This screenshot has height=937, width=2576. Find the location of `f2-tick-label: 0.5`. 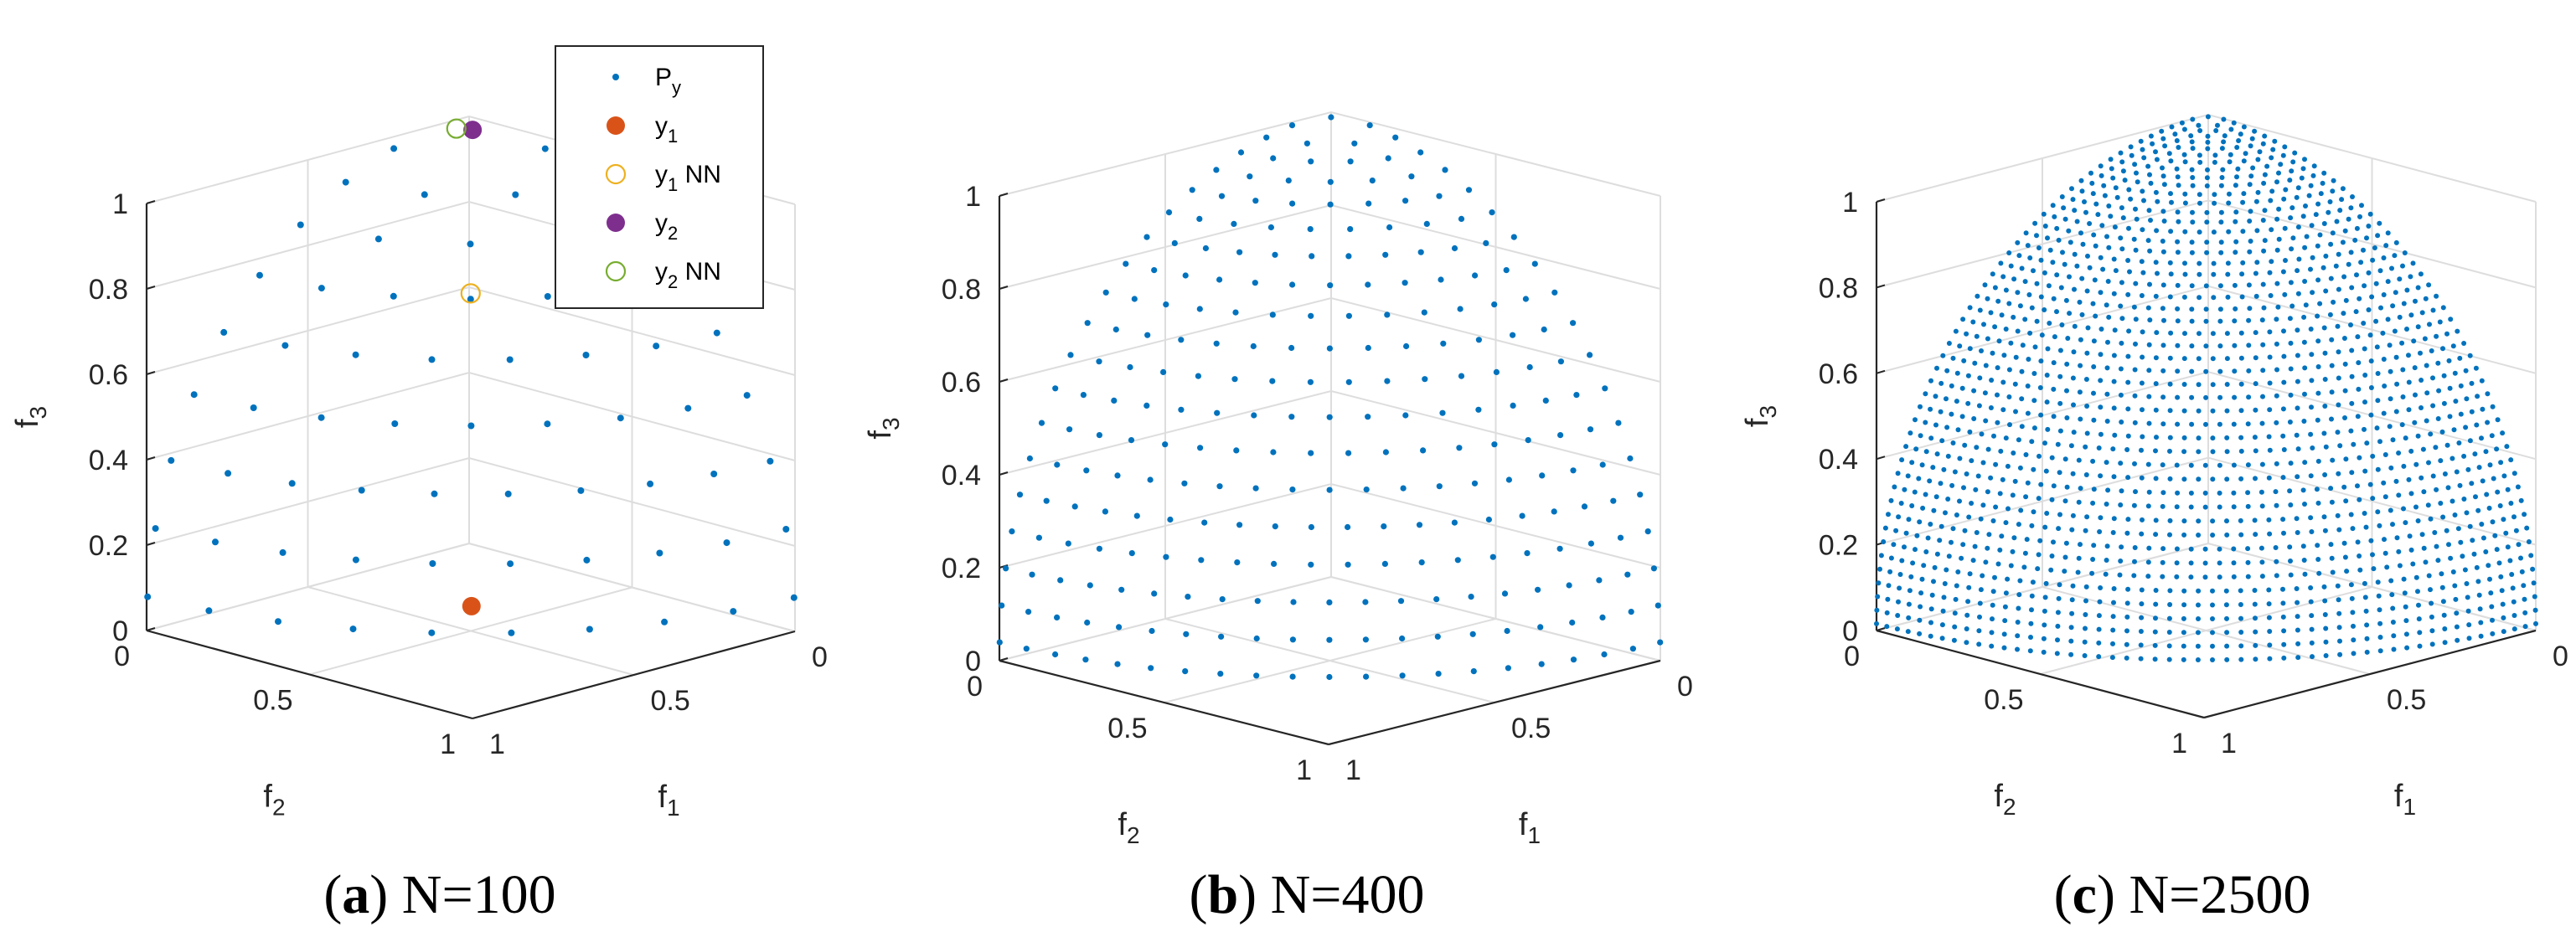

f2-tick-label: 0.5 is located at coordinates (2003, 700).